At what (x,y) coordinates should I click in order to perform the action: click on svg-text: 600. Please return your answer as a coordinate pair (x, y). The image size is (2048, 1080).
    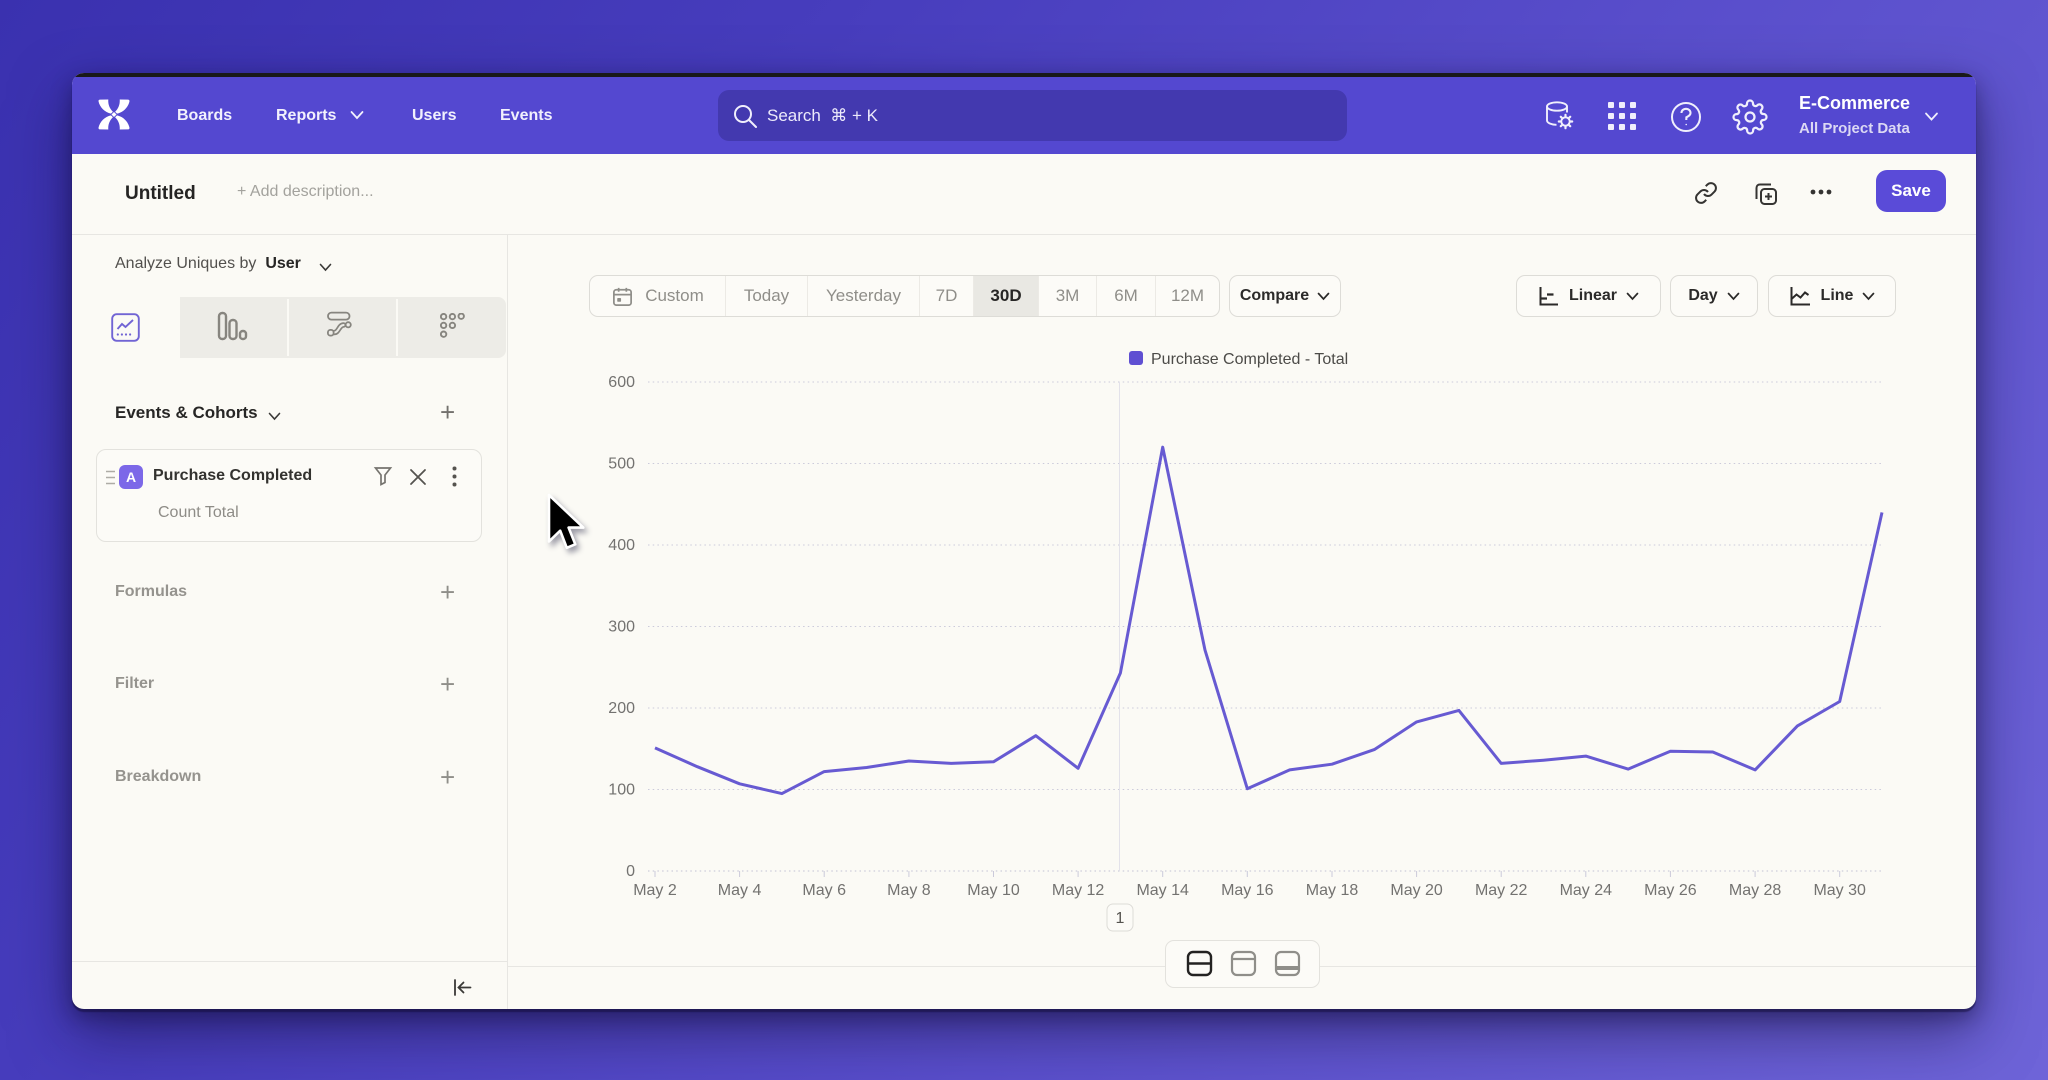
    Looking at the image, I should click on (621, 382).